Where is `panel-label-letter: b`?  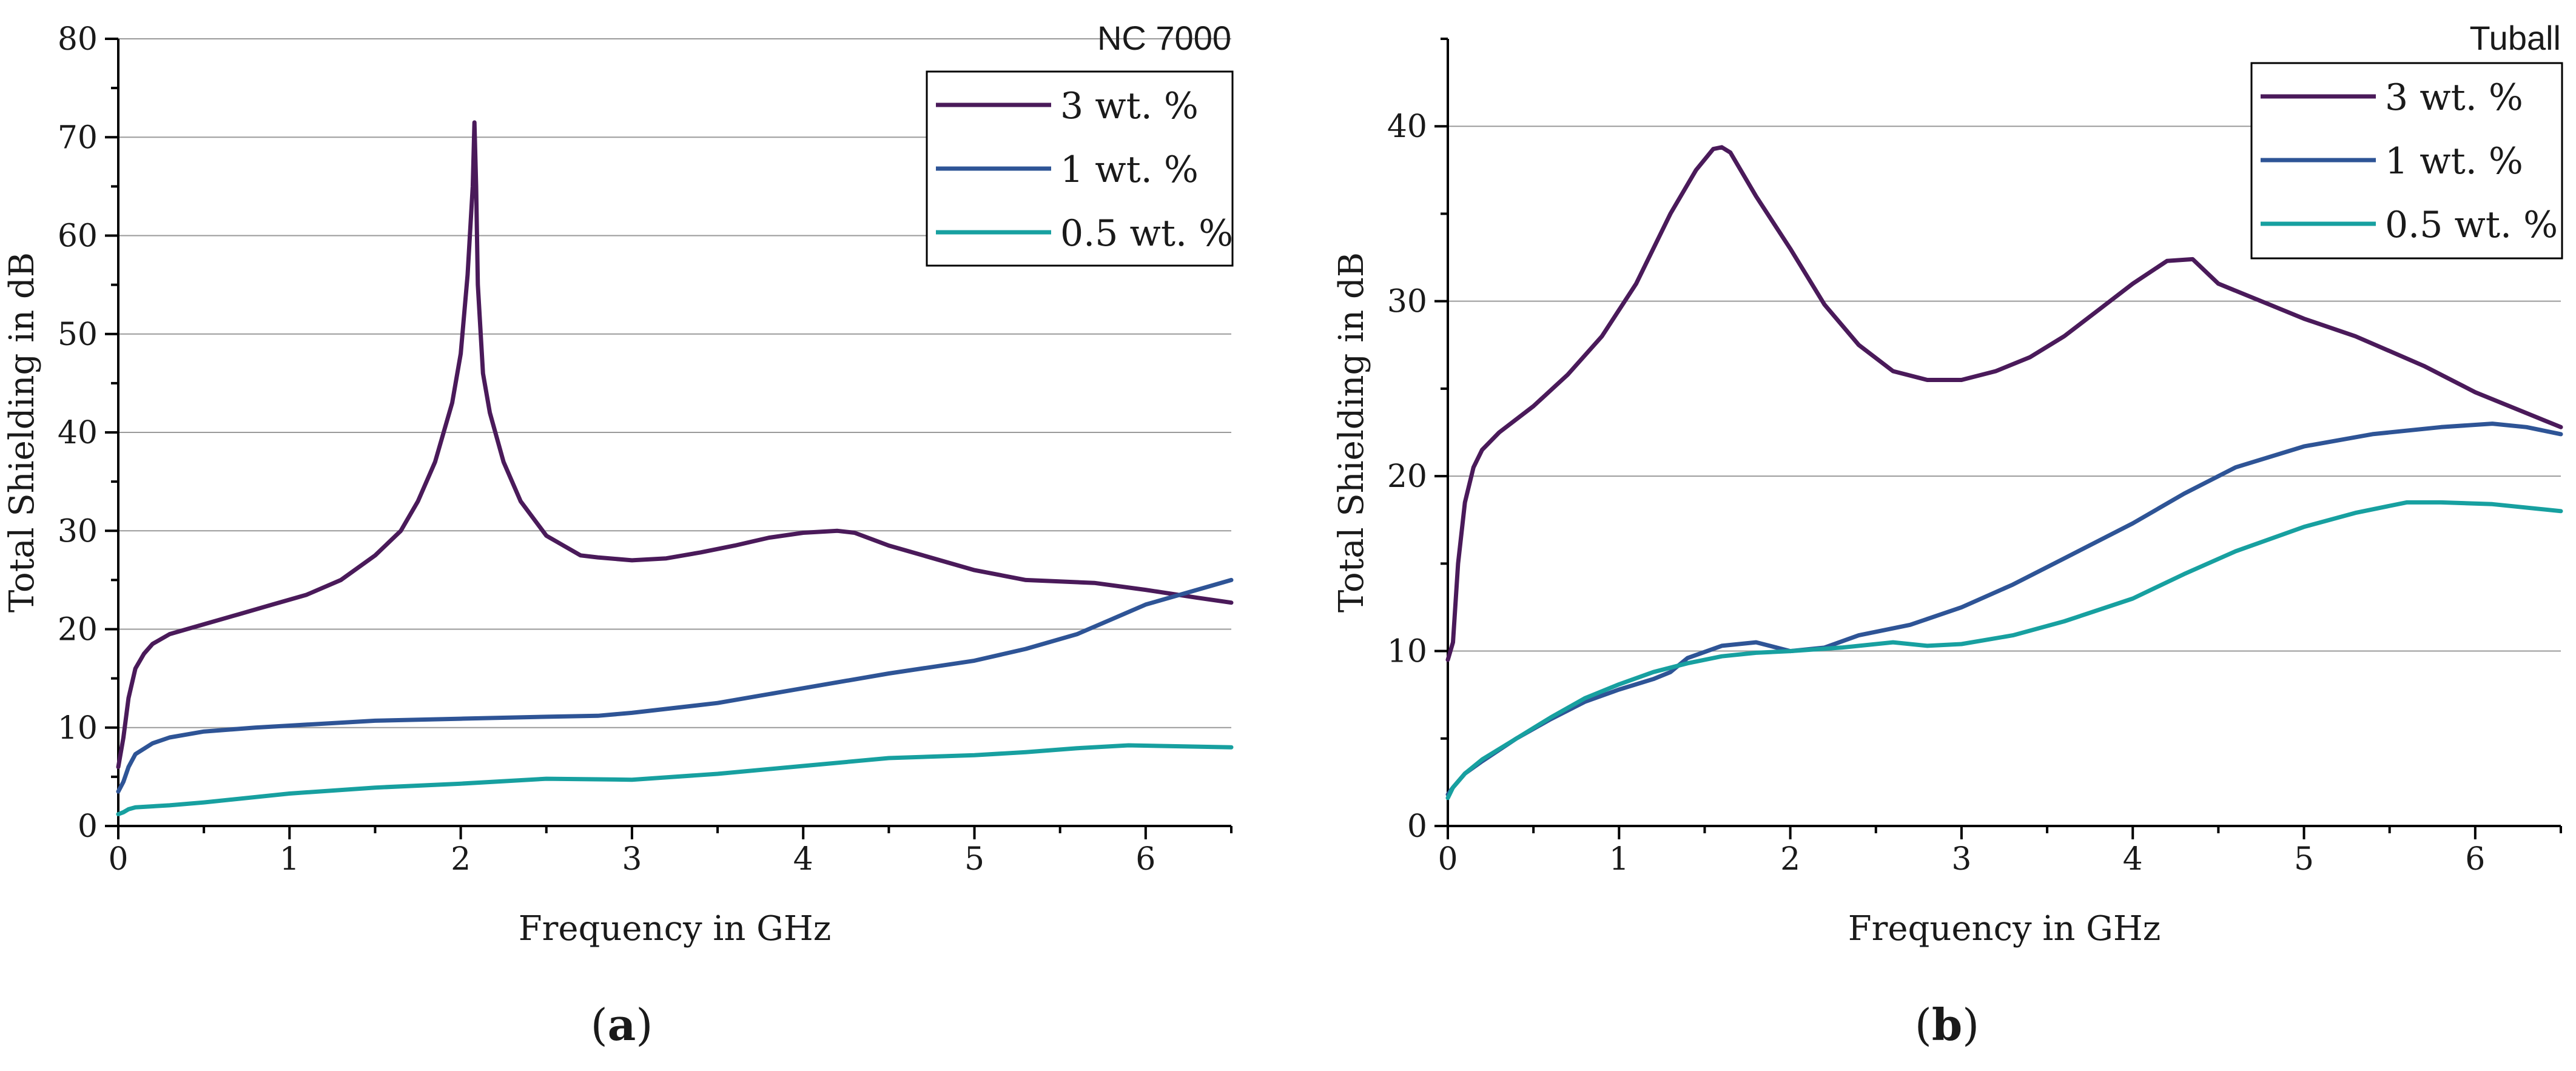
panel-label-letter: b is located at coordinates (1947, 1024).